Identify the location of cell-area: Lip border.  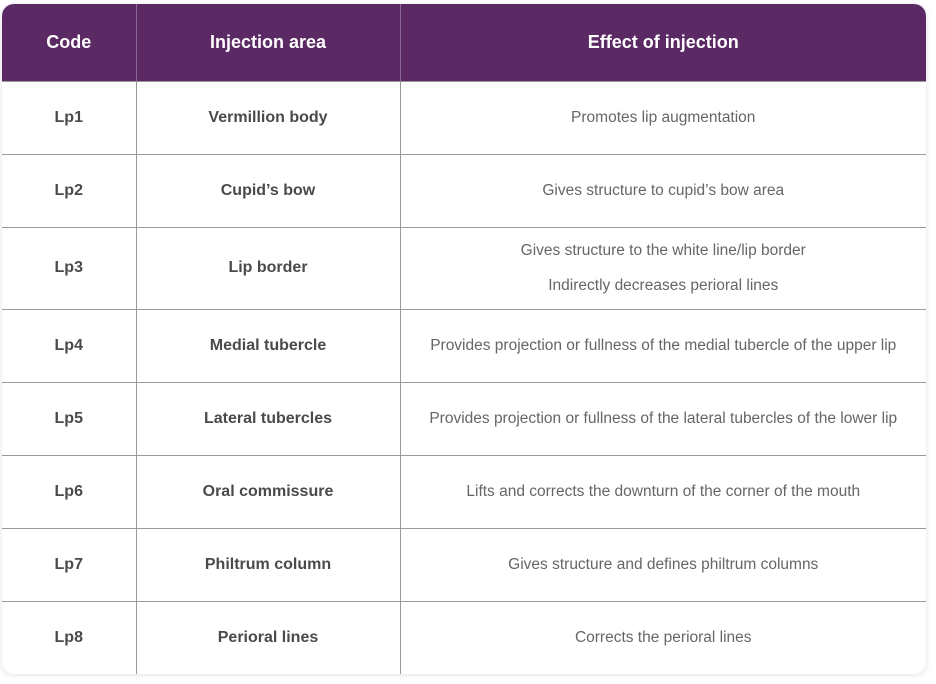
(268, 267).